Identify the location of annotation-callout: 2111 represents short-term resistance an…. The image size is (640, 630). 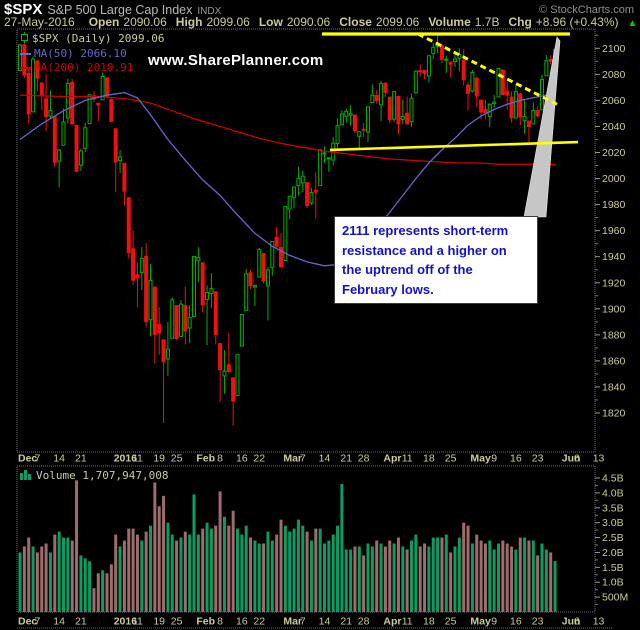
(436, 260).